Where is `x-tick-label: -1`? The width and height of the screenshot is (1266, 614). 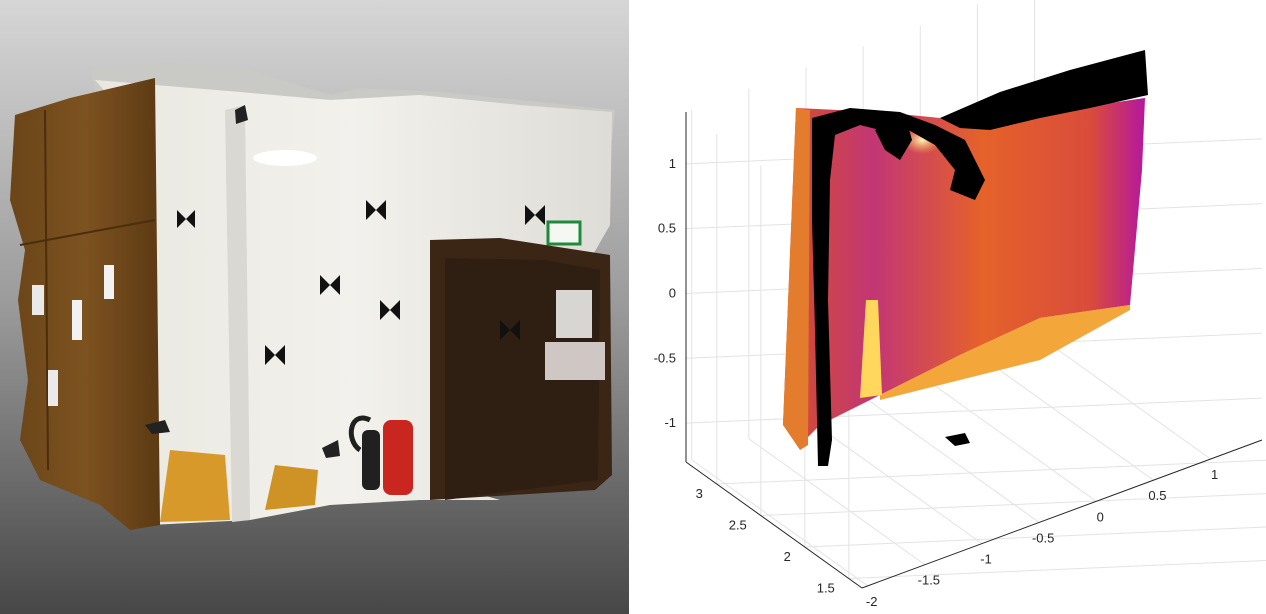
x-tick-label: -1 is located at coordinates (986, 559).